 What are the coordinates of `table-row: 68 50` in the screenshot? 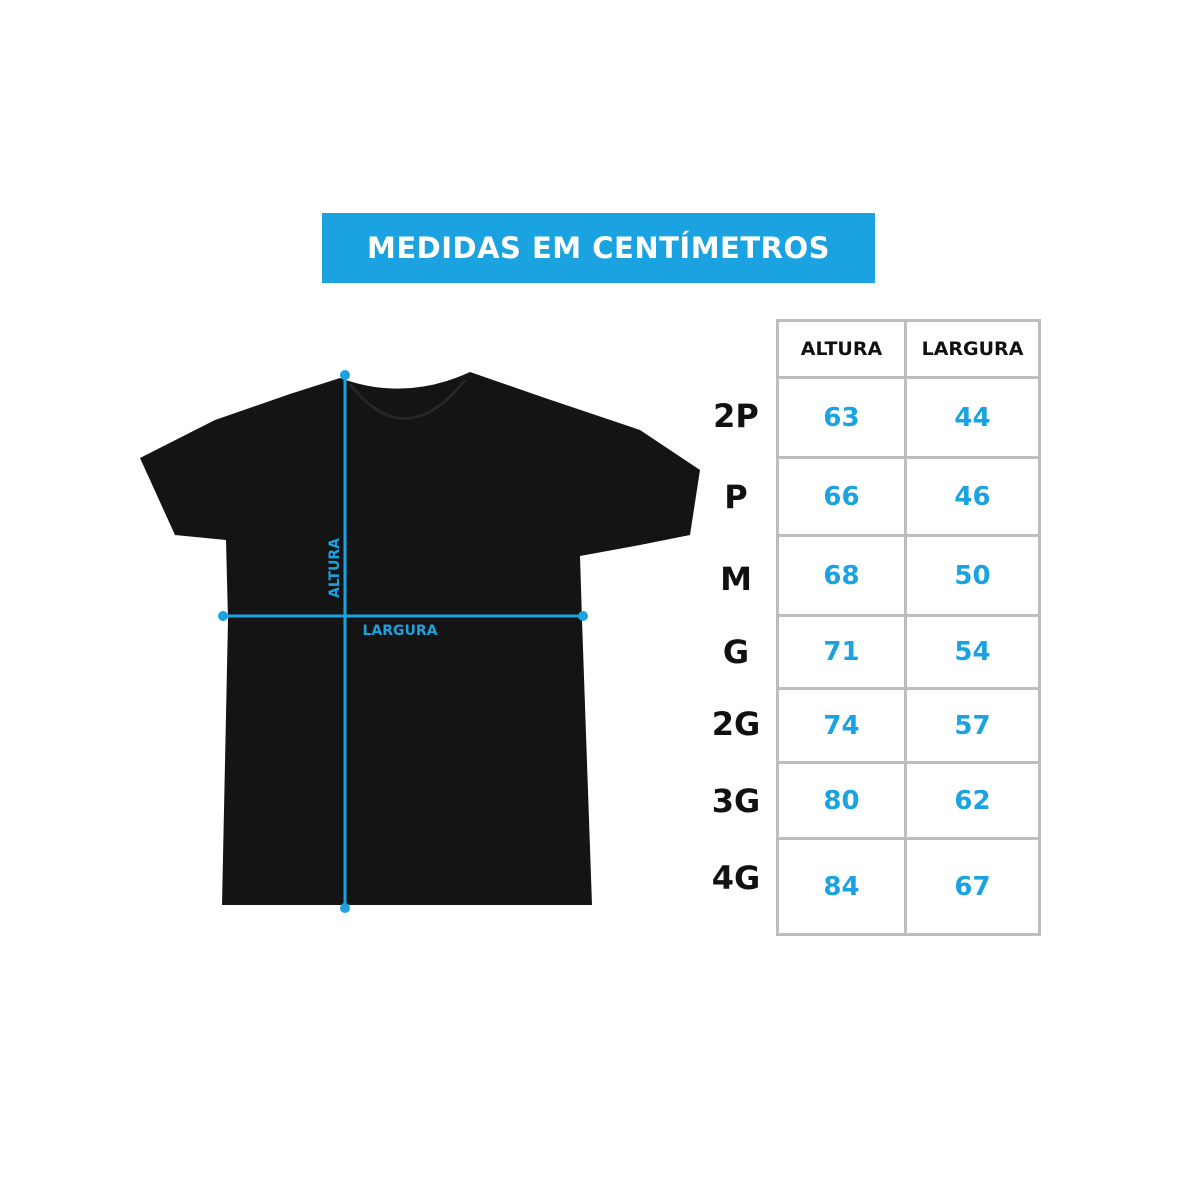 It's located at (908, 575).